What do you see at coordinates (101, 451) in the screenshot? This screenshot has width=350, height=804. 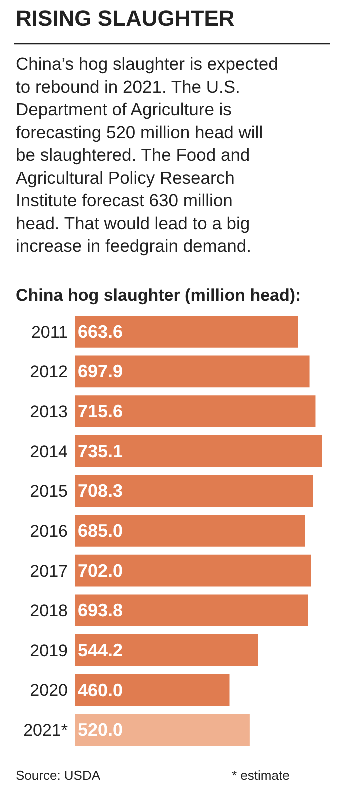 I see `data-label: 735.1` at bounding box center [101, 451].